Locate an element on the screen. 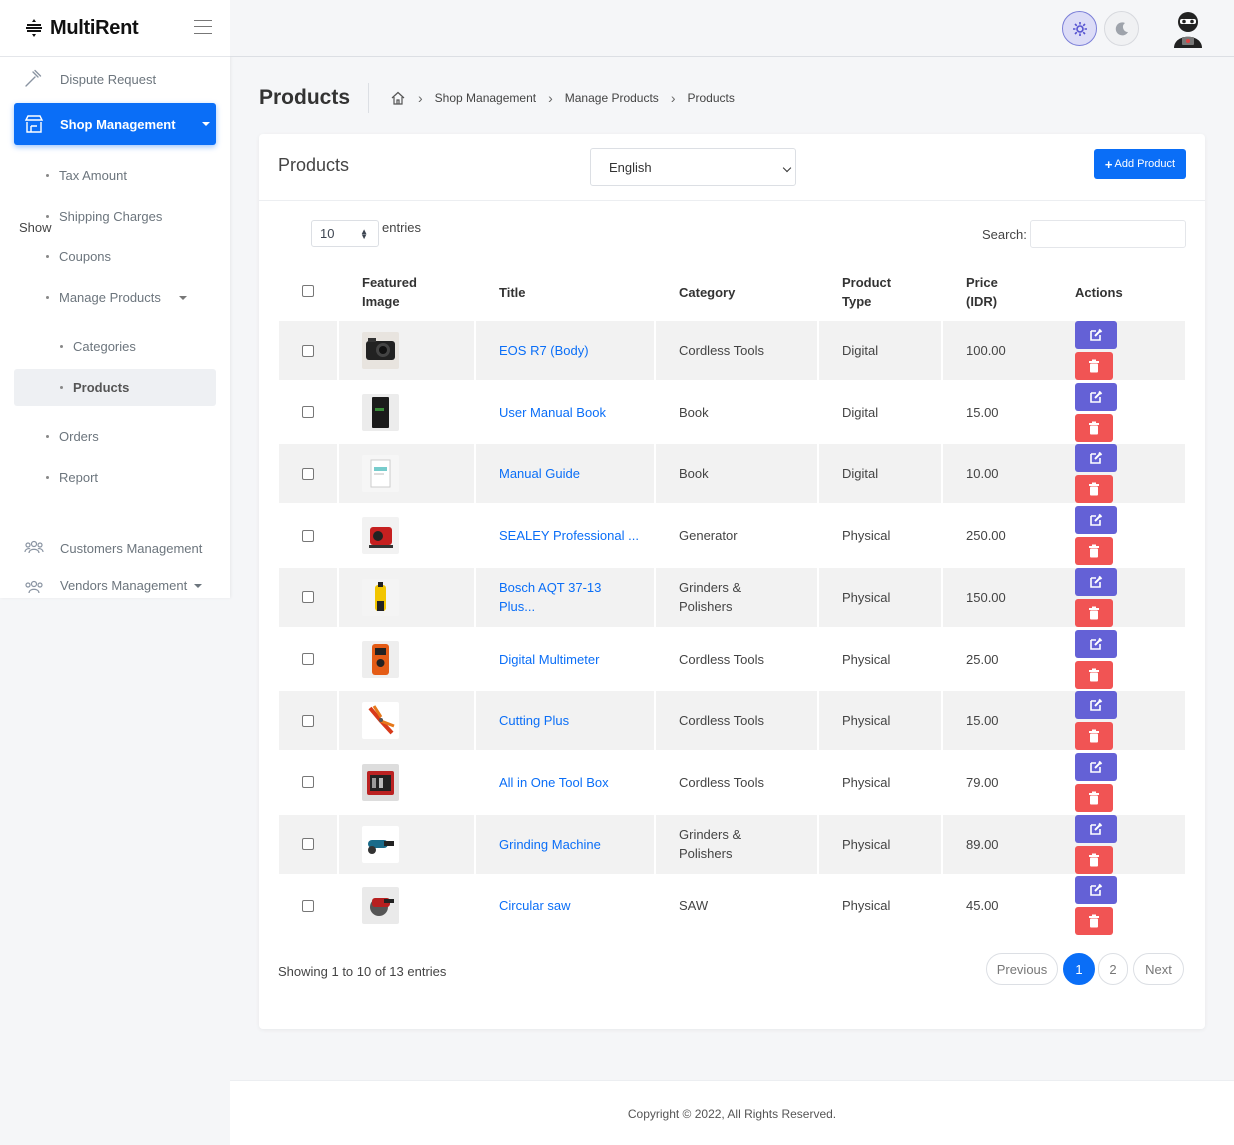 The height and width of the screenshot is (1145, 1234). breadcrumb-item: Manage Products is located at coordinates (611, 98).